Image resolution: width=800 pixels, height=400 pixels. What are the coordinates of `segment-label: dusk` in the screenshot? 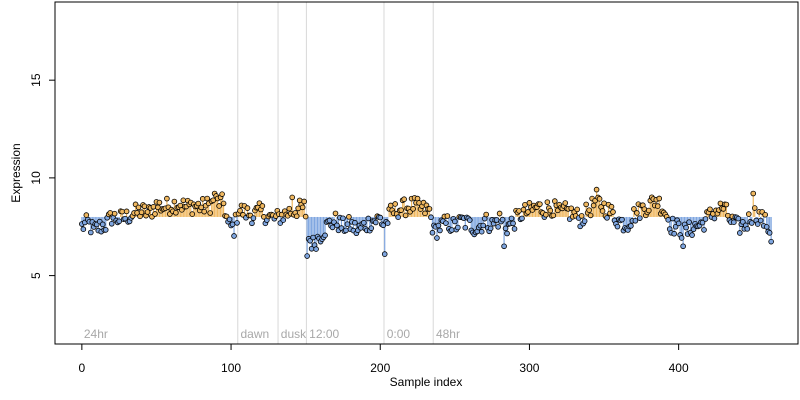 It's located at (294, 334).